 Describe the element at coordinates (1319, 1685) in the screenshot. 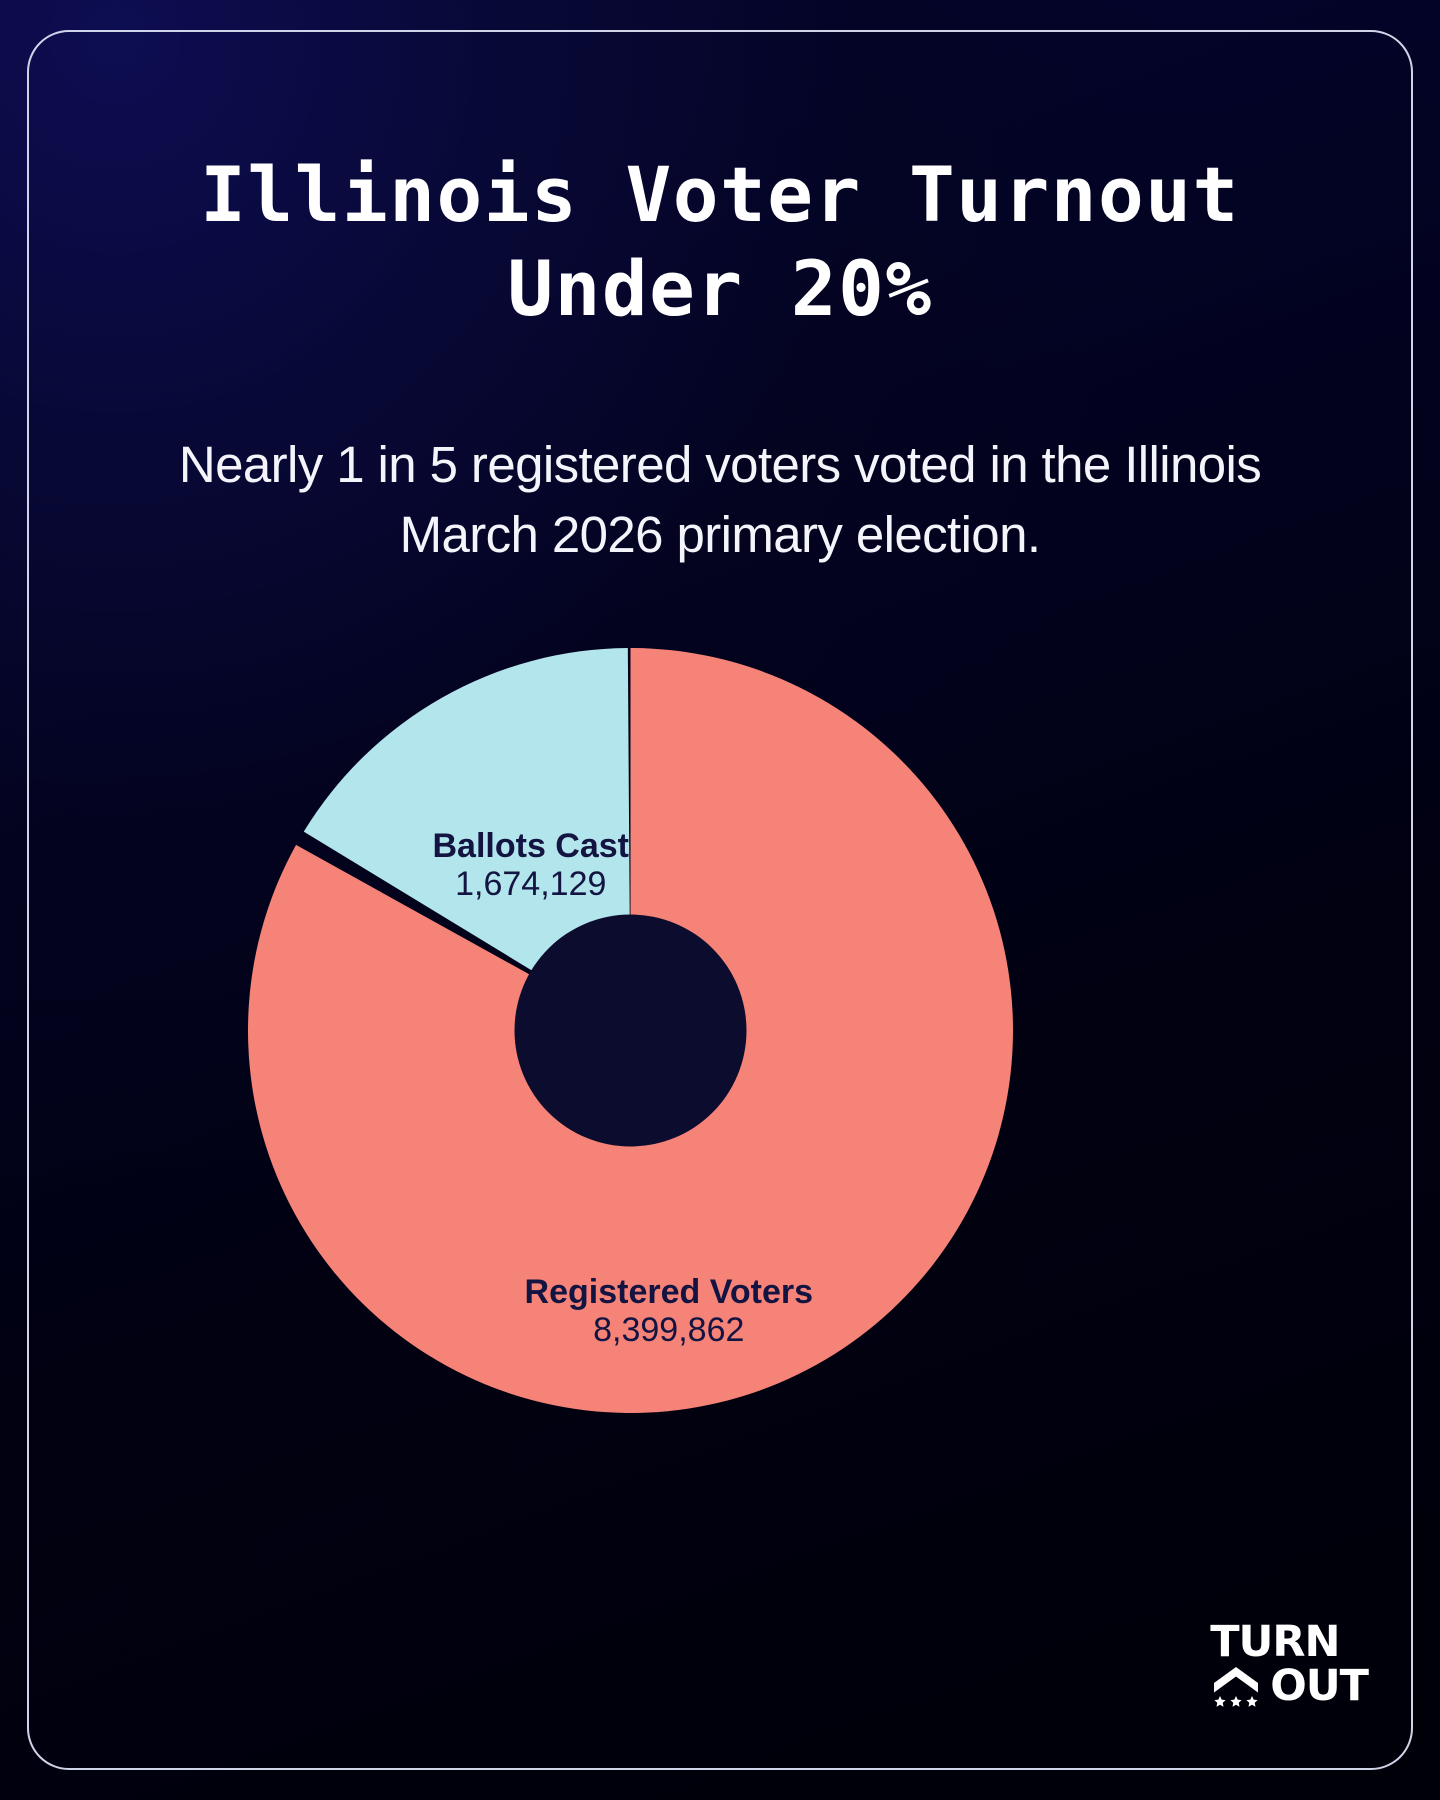

I see `logo-word-out: OUT` at that location.